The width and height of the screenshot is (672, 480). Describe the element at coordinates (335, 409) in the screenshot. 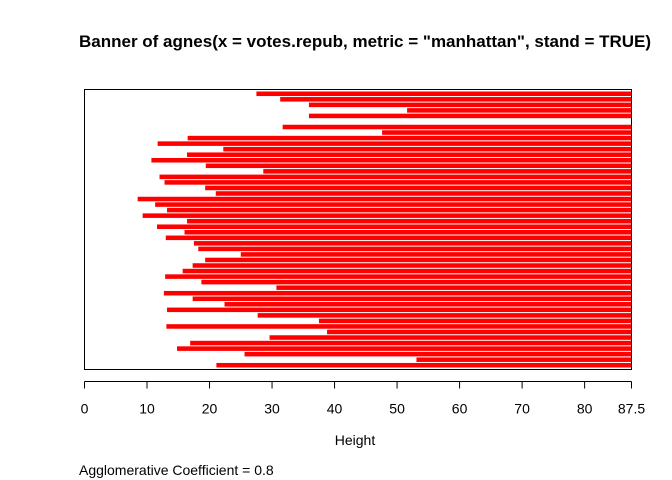

I see `x-tick-label: 40` at that location.